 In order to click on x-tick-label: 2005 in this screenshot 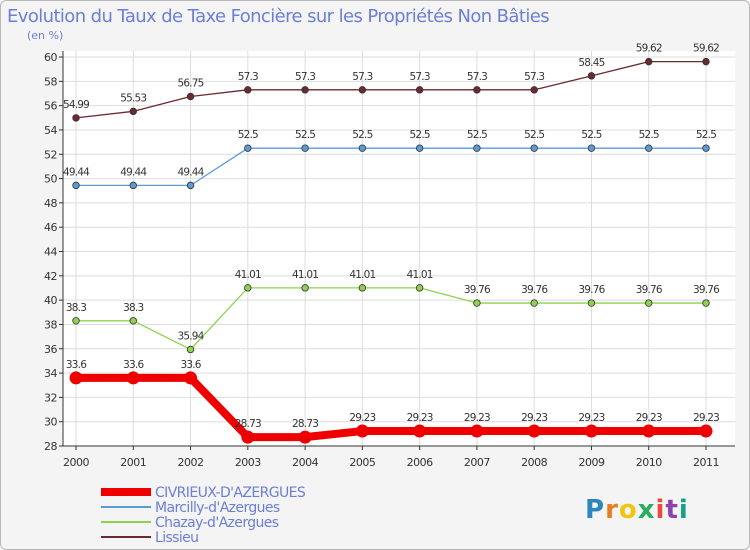, I will do `click(362, 462)`.